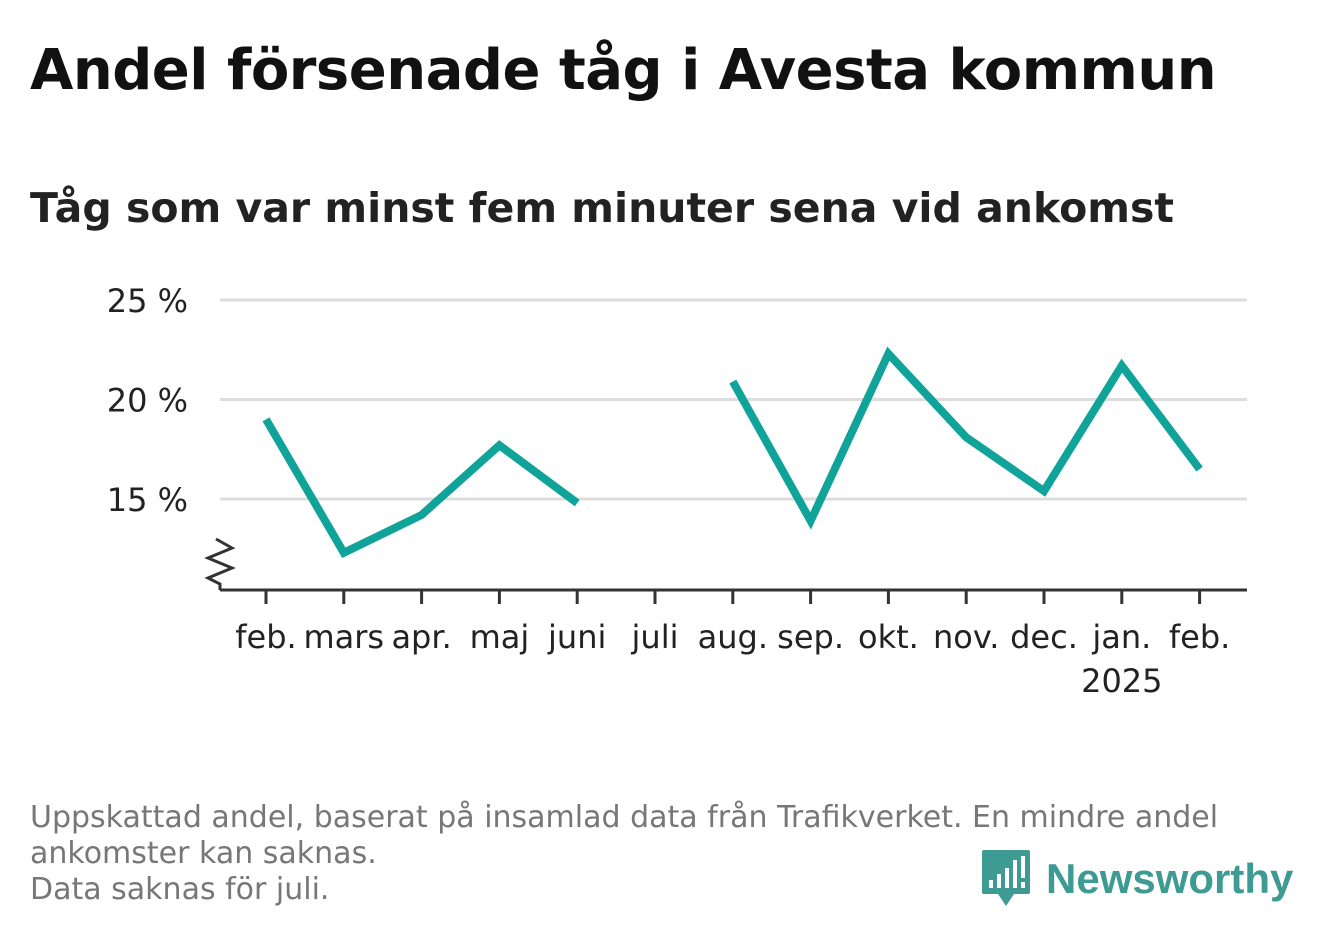 This screenshot has height=939, width=1322. What do you see at coordinates (1121, 637) in the screenshot?
I see `x-tick-label: jan.` at bounding box center [1121, 637].